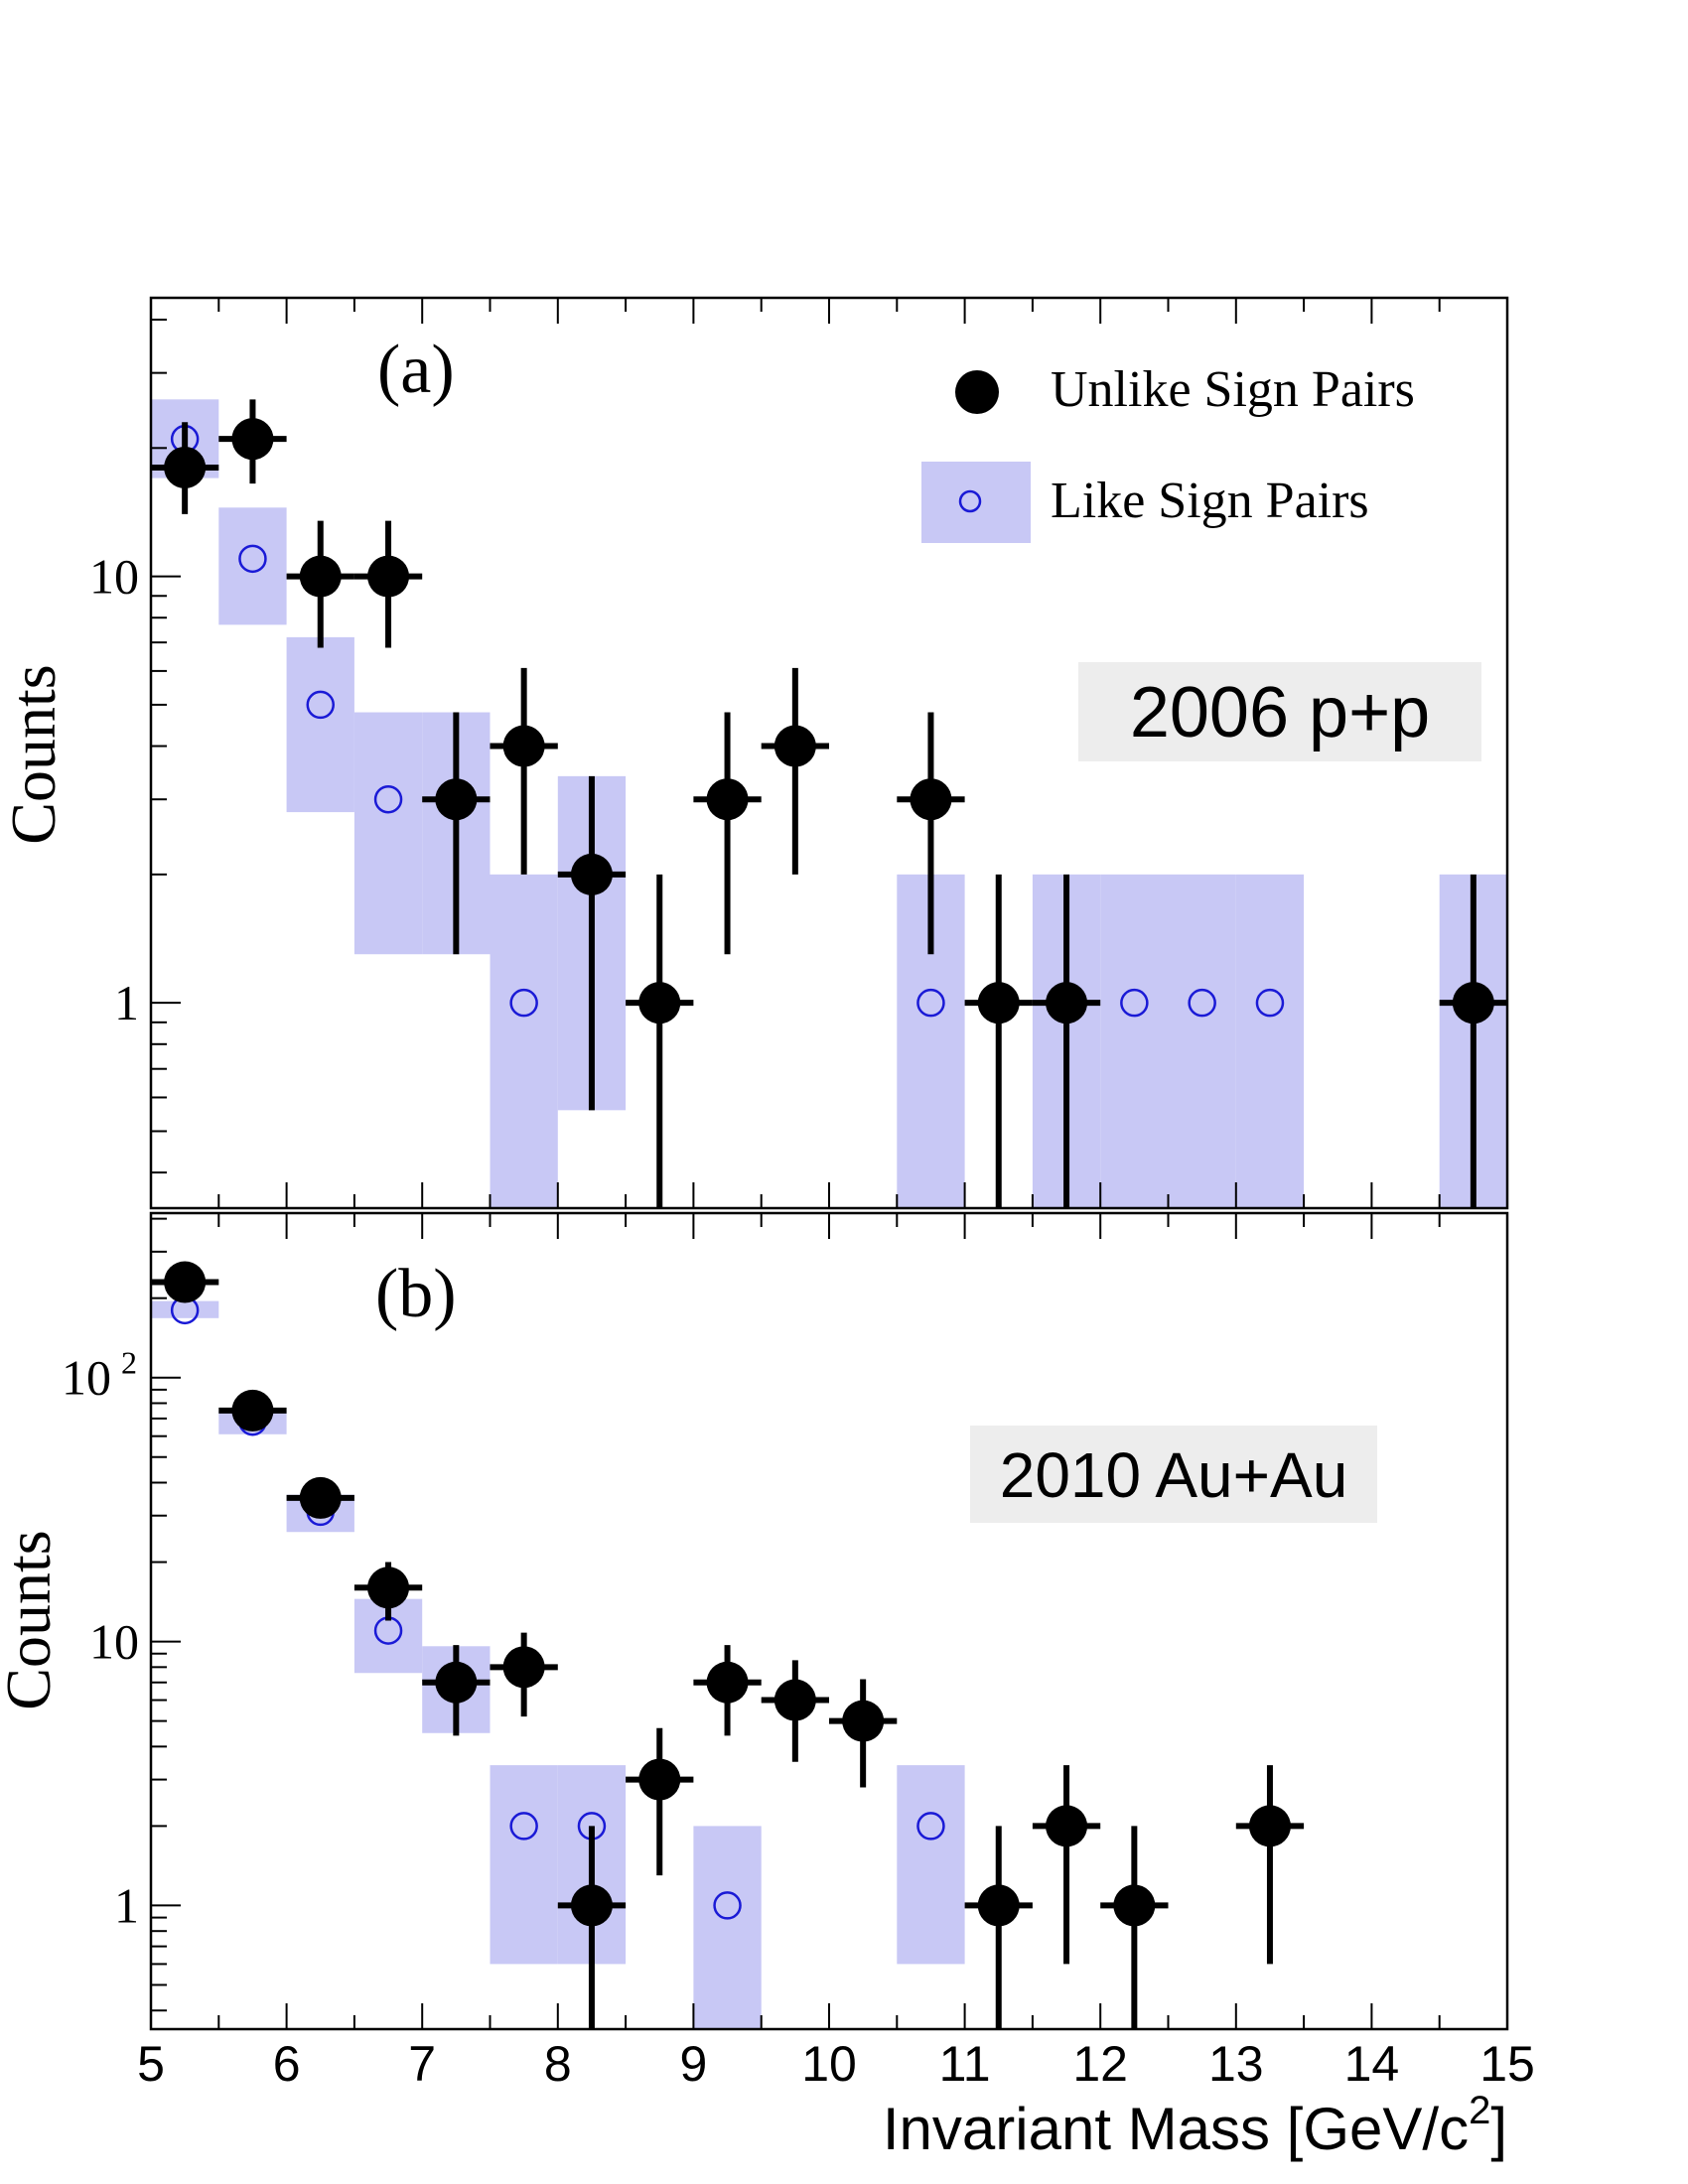  I want to click on panel-b-dataset-box, so click(1173, 1474).